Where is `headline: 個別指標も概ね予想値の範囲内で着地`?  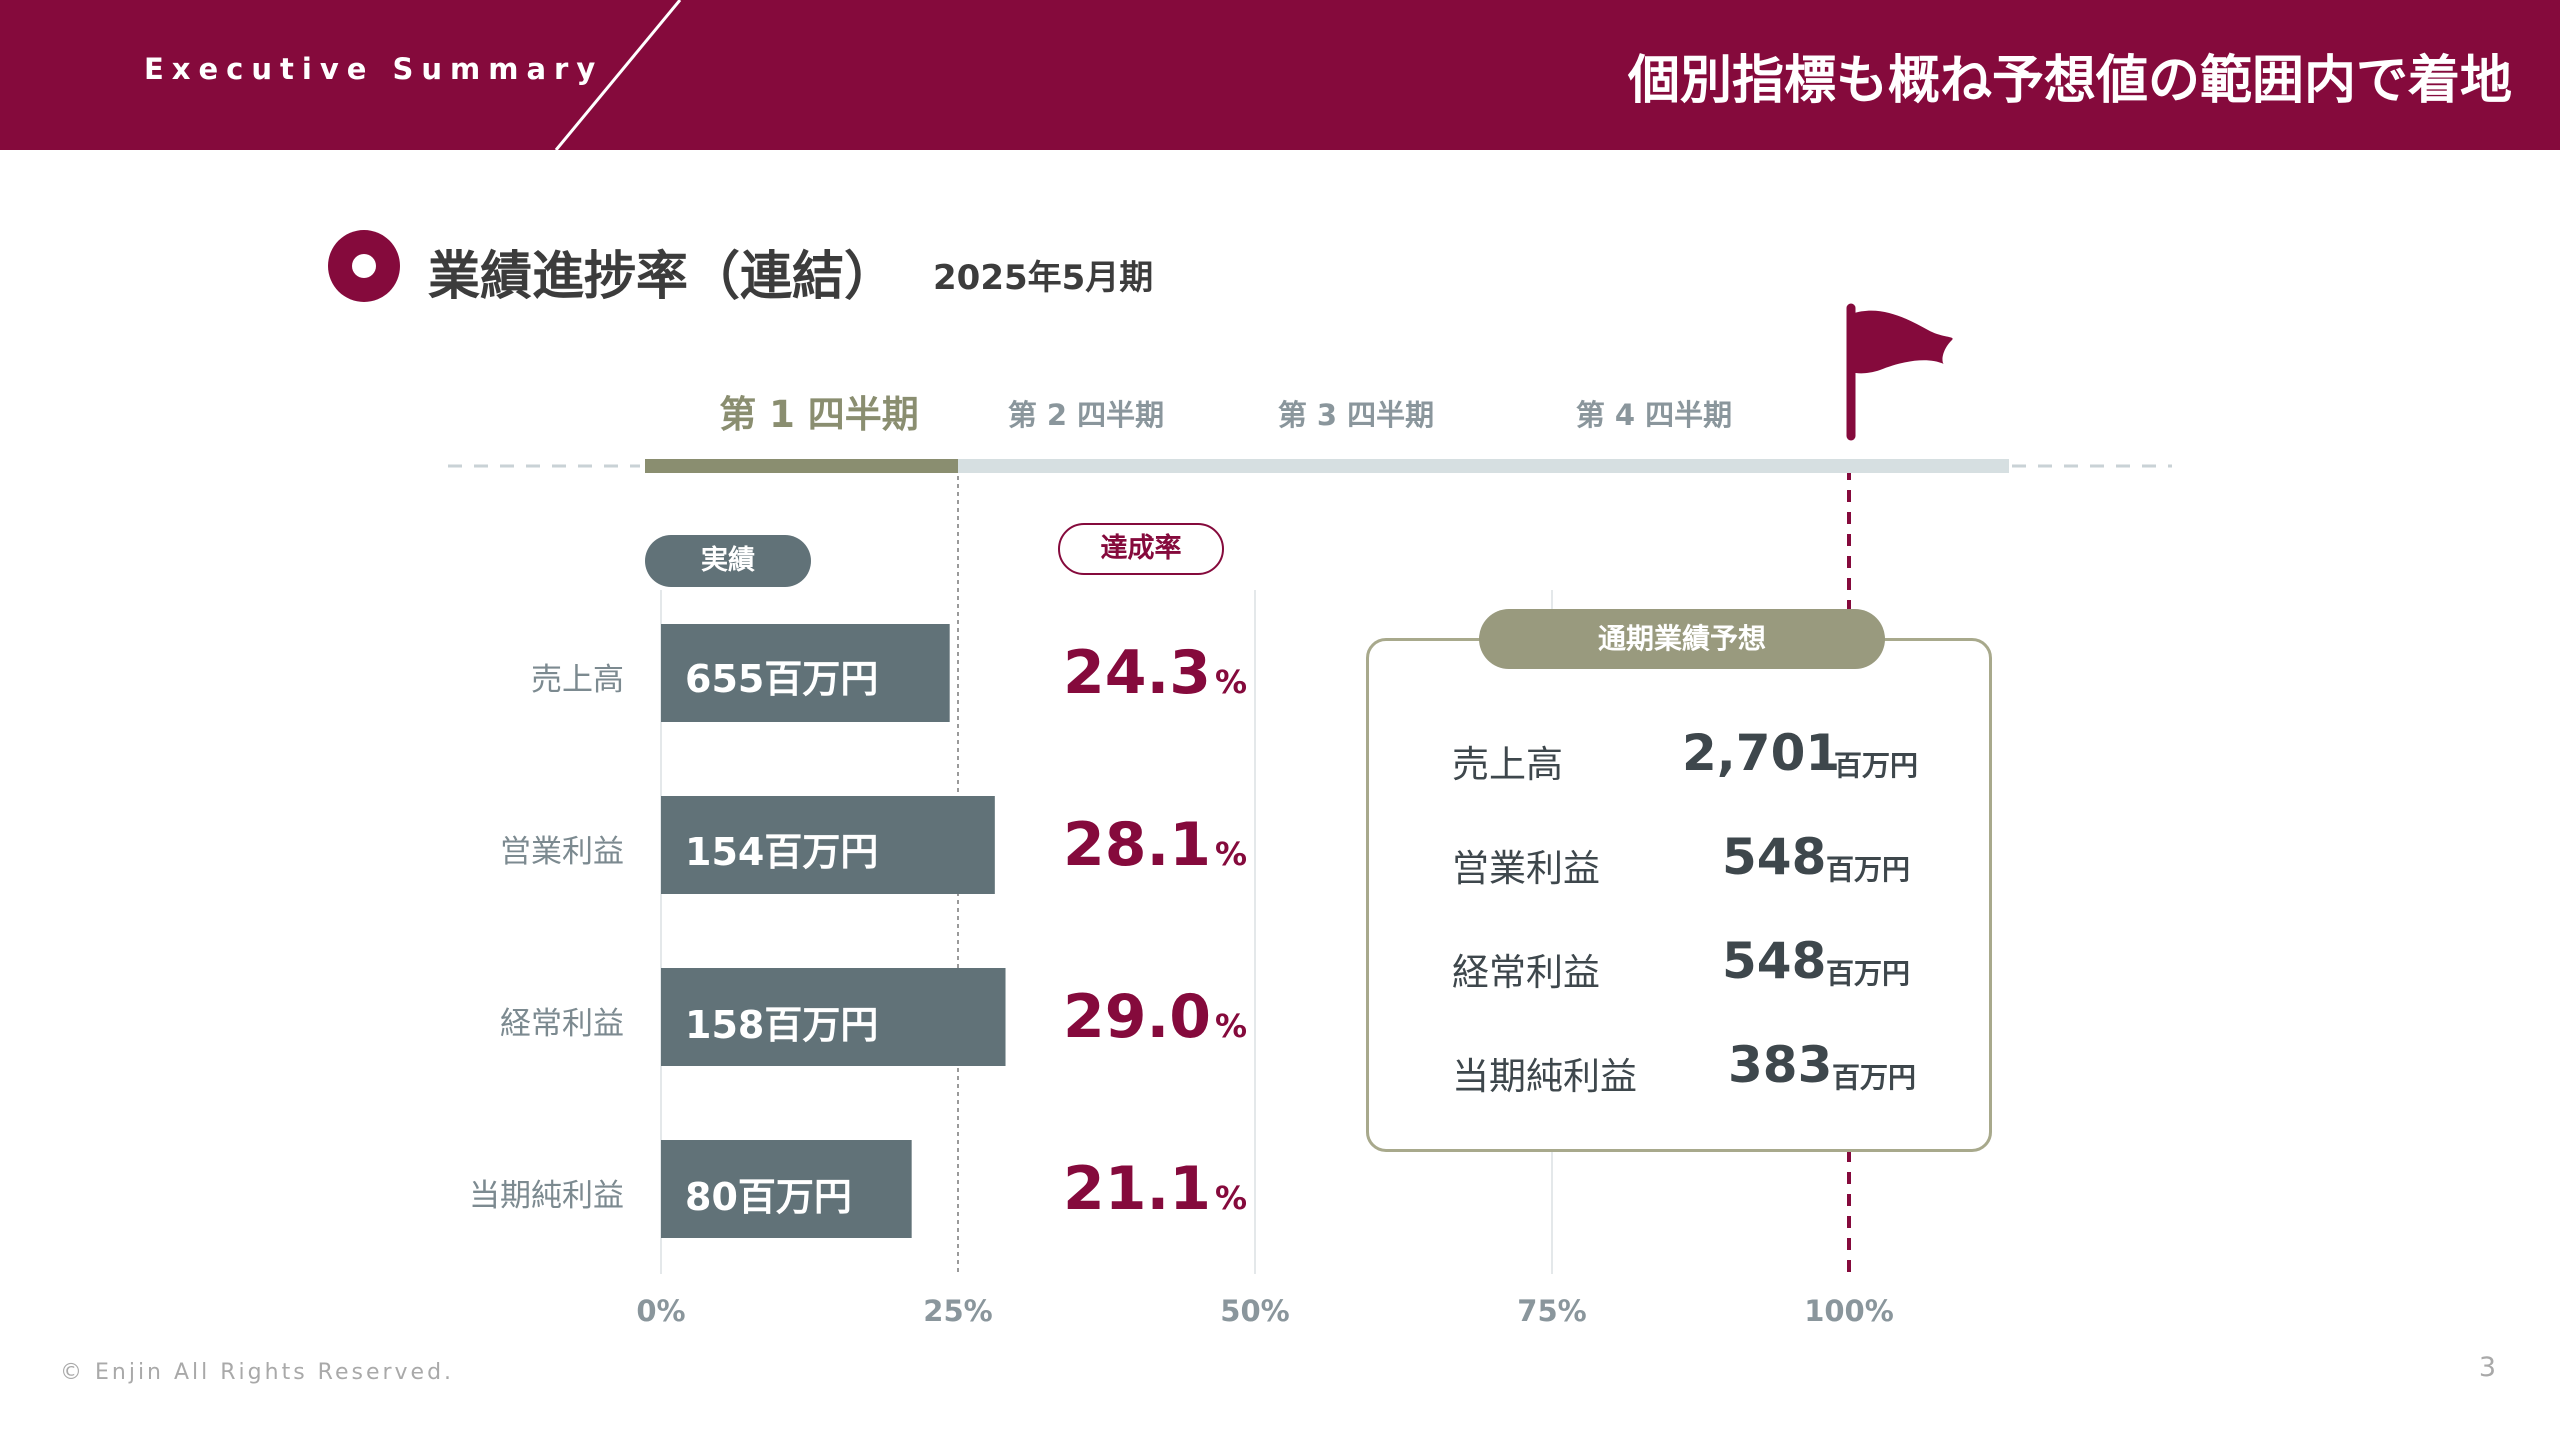
headline: 個別指標も概ね予想値の範囲内で着地 is located at coordinates (2069, 81).